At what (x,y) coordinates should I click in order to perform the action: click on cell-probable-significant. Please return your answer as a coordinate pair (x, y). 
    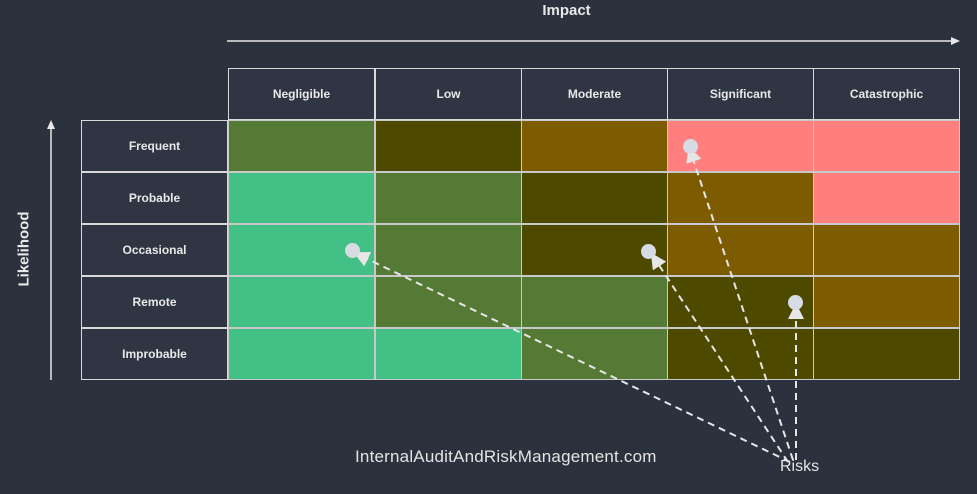
    Looking at the image, I should click on (740, 198).